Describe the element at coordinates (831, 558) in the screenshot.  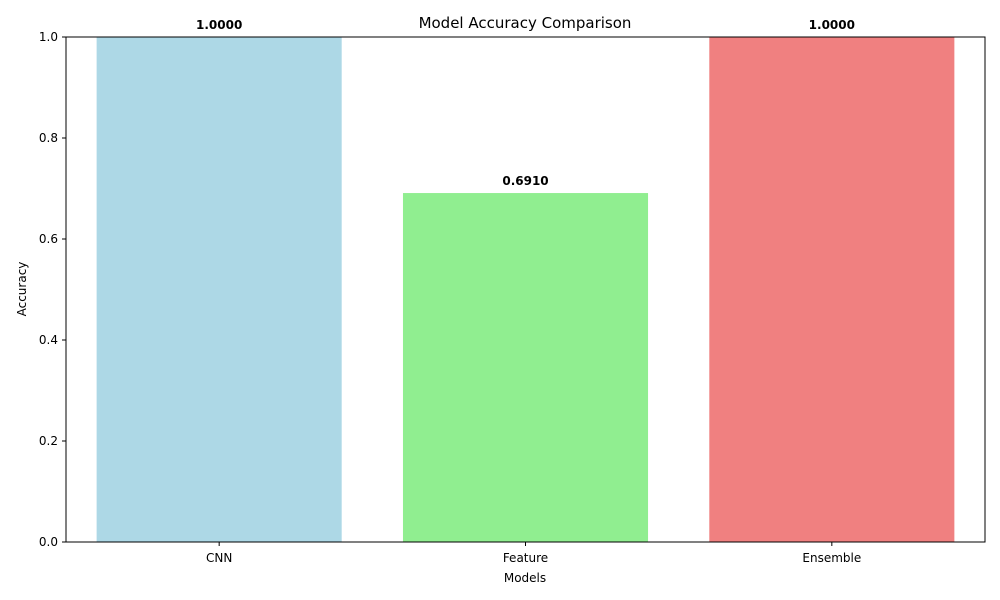
I see `x-tick-label: Ensemble` at that location.